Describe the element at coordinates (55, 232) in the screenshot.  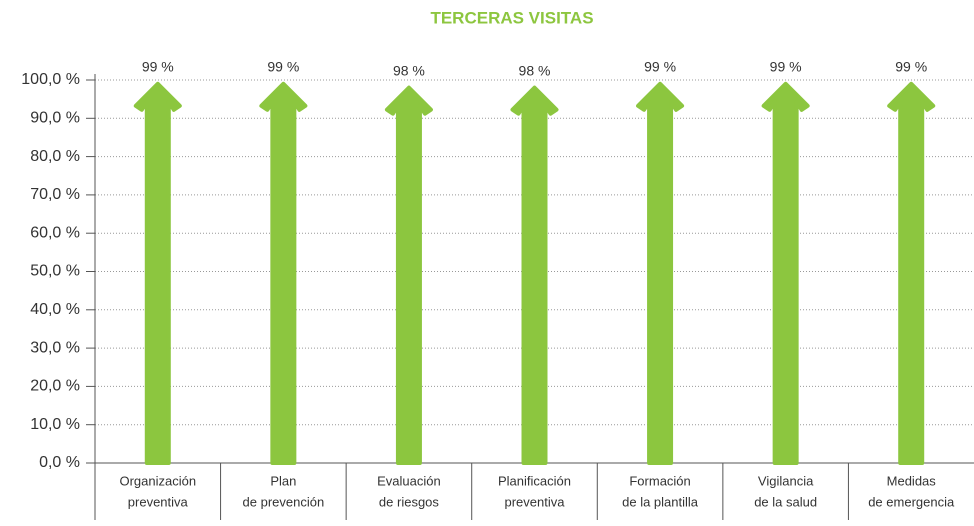
I see `y-tick-label: 60,0 %` at that location.